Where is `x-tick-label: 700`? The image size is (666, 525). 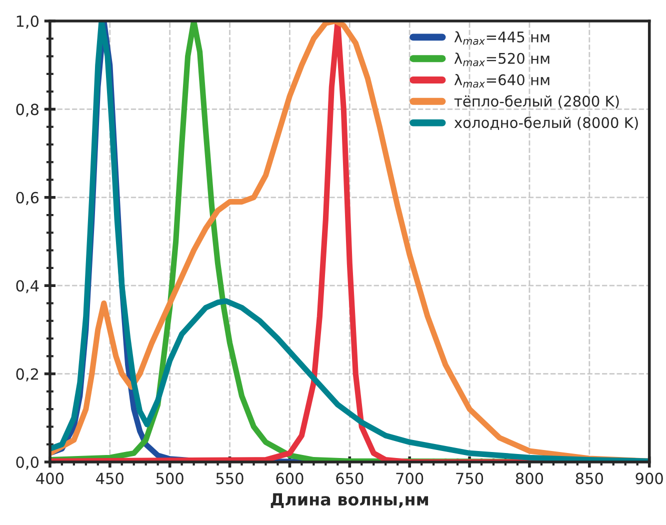
x-tick-label: 700 is located at coordinates (410, 478).